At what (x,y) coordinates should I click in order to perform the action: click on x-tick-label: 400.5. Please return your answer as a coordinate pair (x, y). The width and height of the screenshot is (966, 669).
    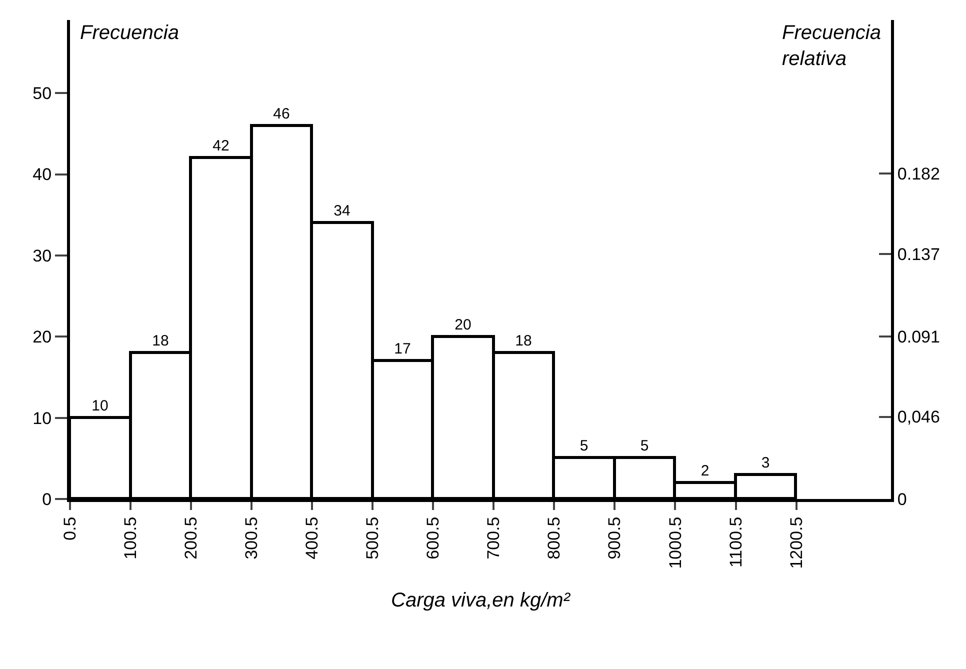
    Looking at the image, I should click on (312, 538).